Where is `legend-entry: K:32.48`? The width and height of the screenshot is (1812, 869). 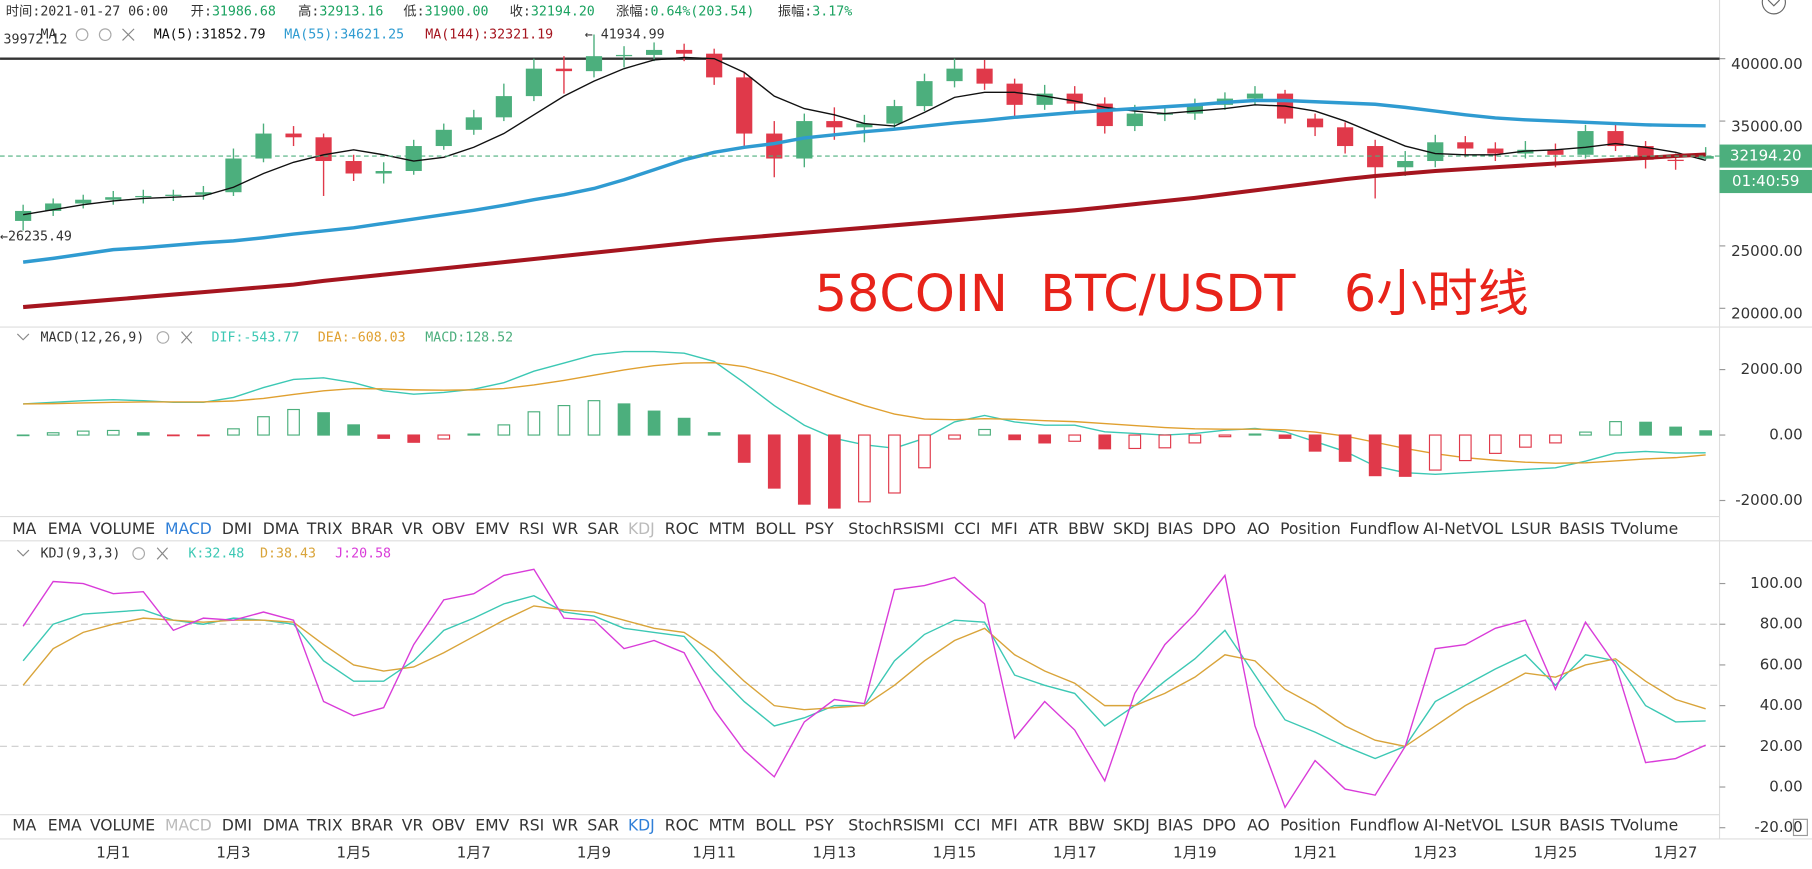
legend-entry: K:32.48 is located at coordinates (216, 554).